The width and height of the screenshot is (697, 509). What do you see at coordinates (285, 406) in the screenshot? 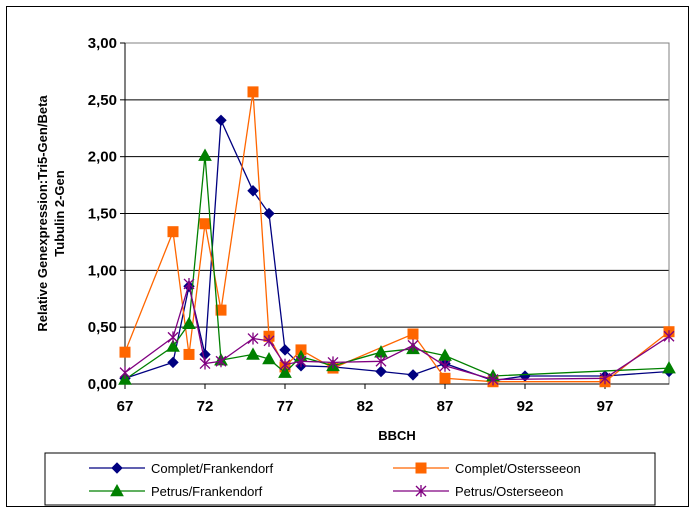
I see `x-tick-label: 77` at bounding box center [285, 406].